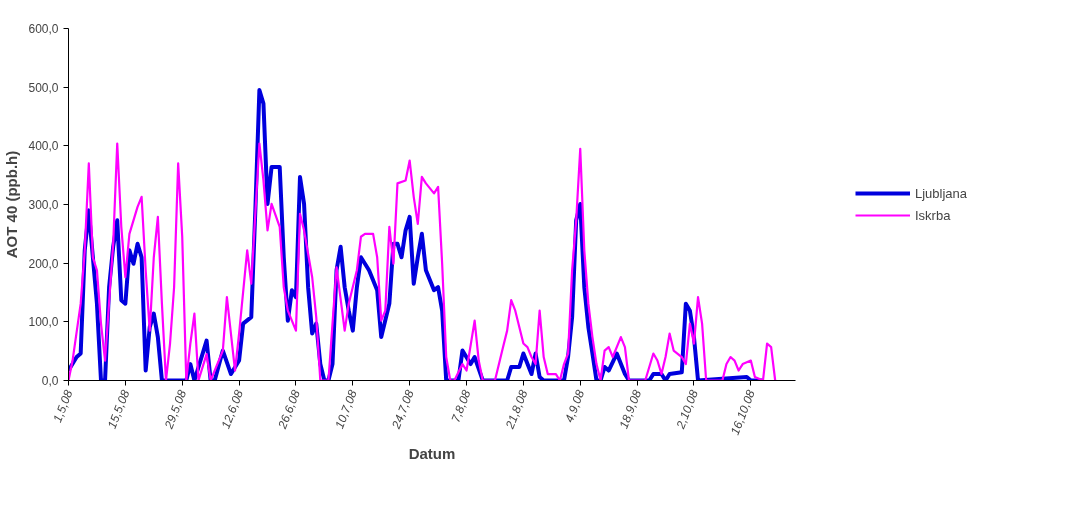 This screenshot has height=531, width=1083. What do you see at coordinates (432, 454) in the screenshot?
I see `x-axis-title: Datum` at bounding box center [432, 454].